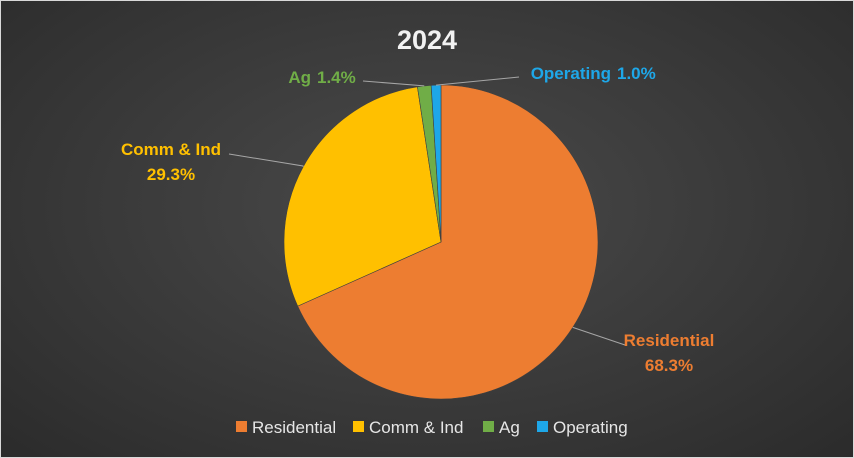  I want to click on legend-swatch-comm-ind, so click(358, 426).